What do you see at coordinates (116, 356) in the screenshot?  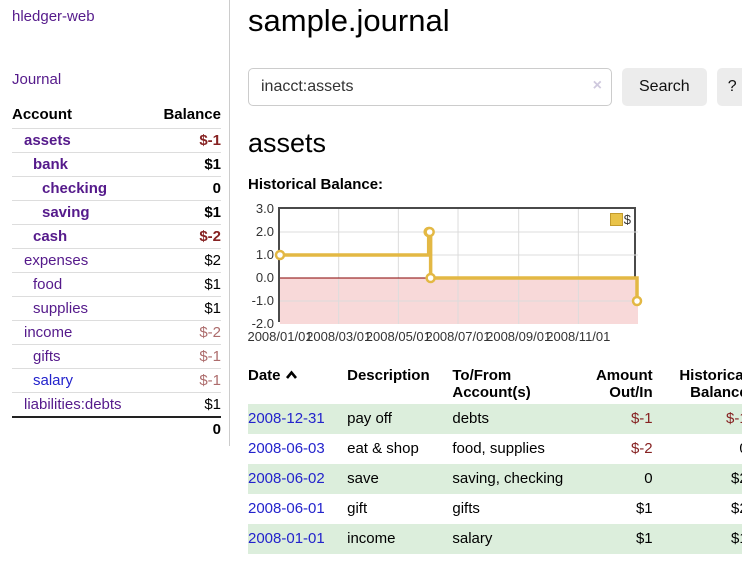 I see `account-row: gifts $-1` at bounding box center [116, 356].